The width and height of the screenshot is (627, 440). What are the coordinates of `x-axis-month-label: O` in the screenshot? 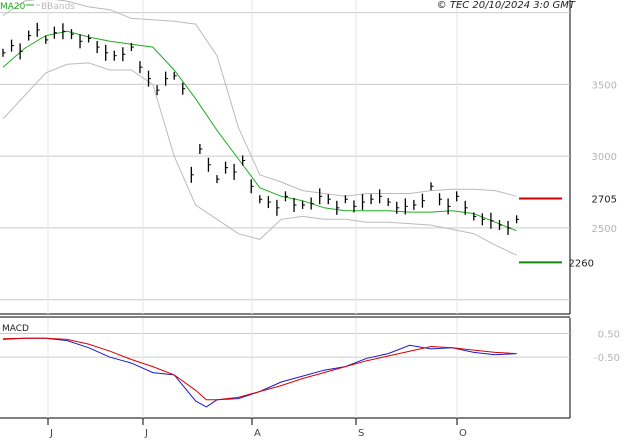 It's located at (463, 433).